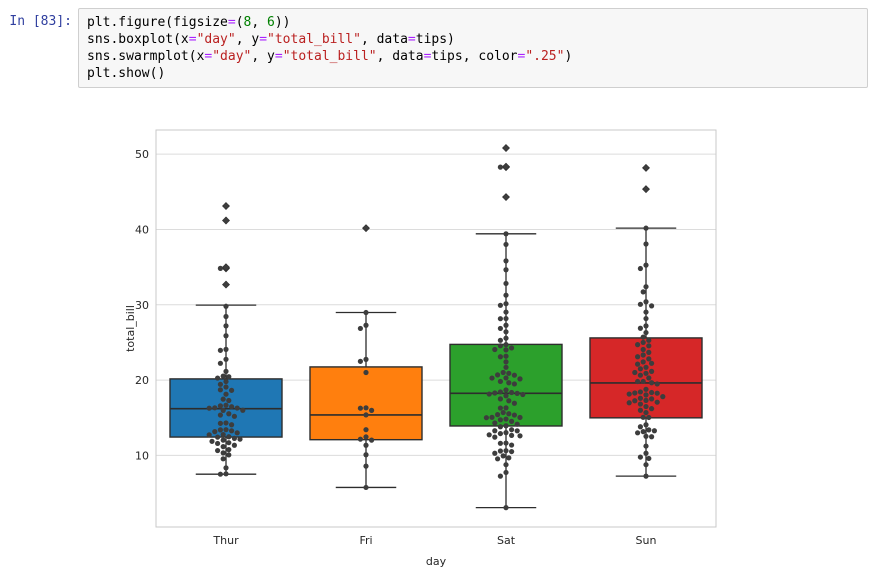 This screenshot has height=583, width=876. What do you see at coordinates (506, 327) in the screenshot?
I see `box-group-Sat` at bounding box center [506, 327].